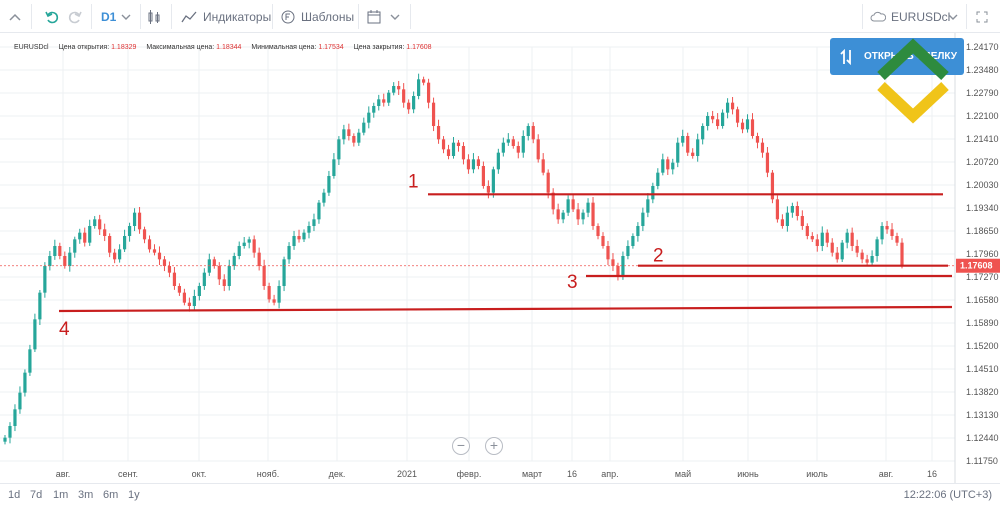 The width and height of the screenshot is (1000, 506). Describe the element at coordinates (154, 16) in the screenshot. I see `candles-icon` at that location.